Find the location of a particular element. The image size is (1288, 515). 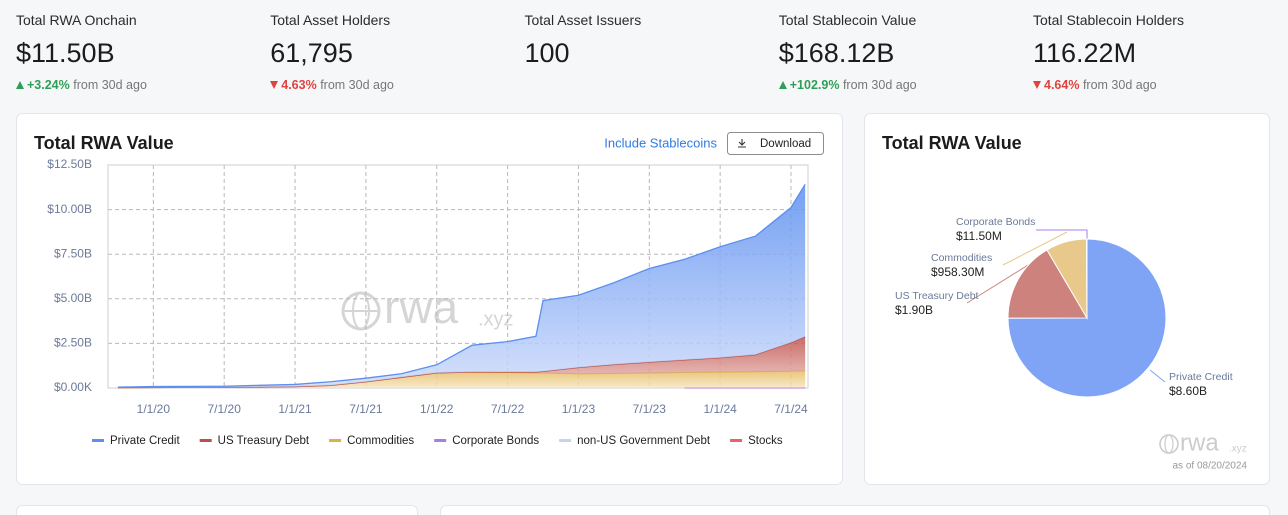

change-percent: +3.24% is located at coordinates (48, 85).